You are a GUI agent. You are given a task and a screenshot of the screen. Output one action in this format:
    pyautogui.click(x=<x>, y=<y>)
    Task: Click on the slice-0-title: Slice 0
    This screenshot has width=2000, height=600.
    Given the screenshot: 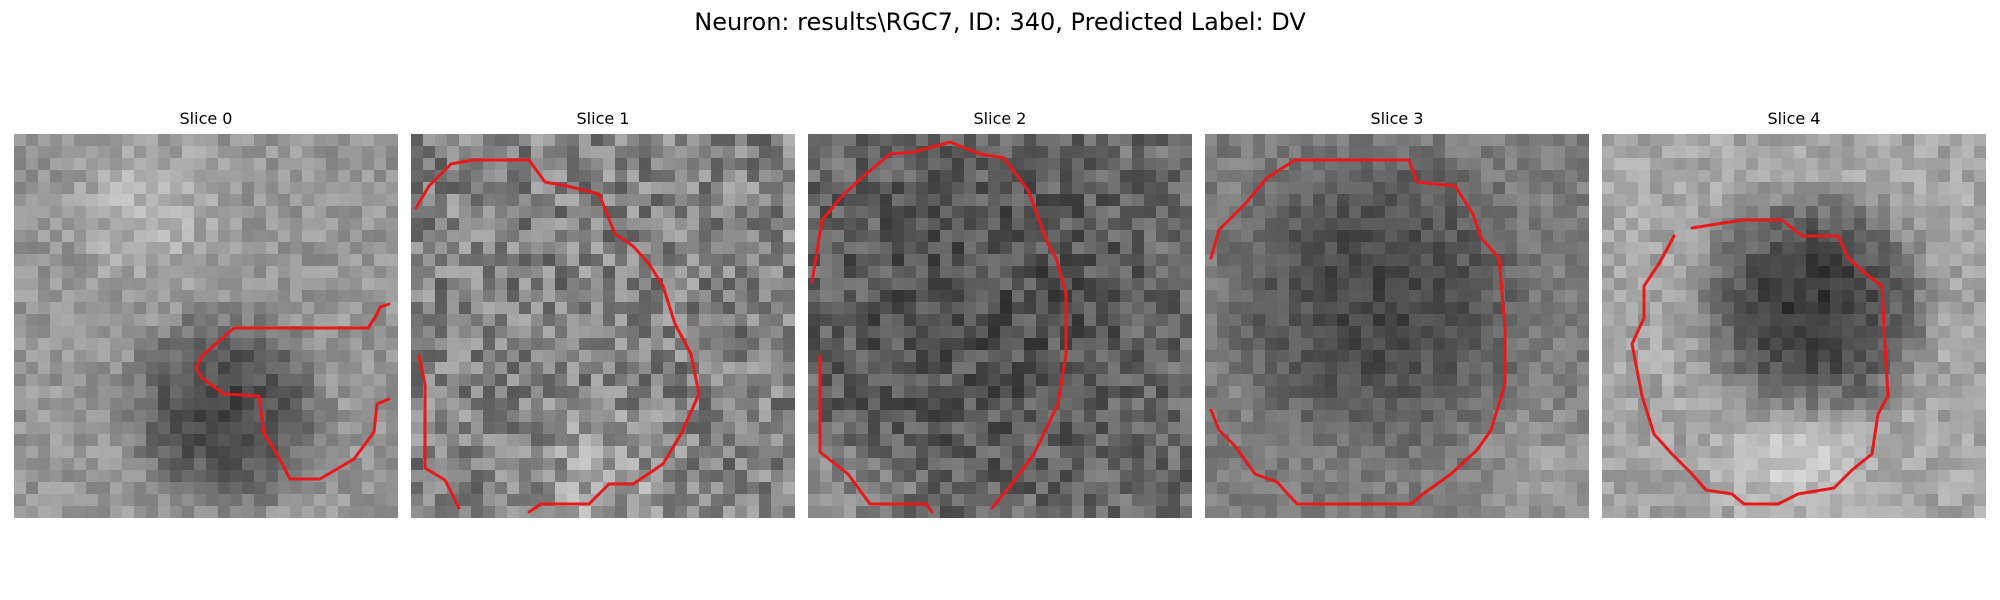 What is the action you would take?
    pyautogui.click(x=206, y=118)
    